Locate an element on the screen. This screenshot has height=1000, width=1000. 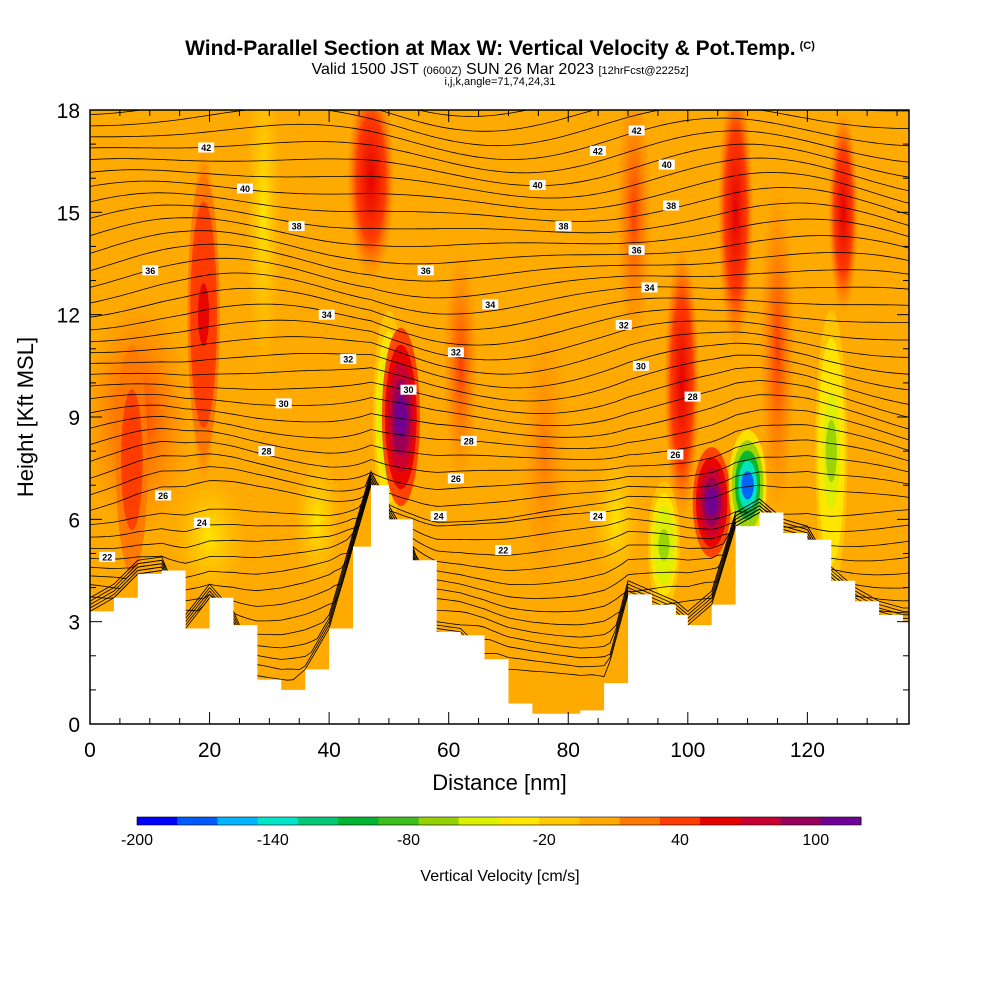
contour-label-40: 40 is located at coordinates (666, 164).